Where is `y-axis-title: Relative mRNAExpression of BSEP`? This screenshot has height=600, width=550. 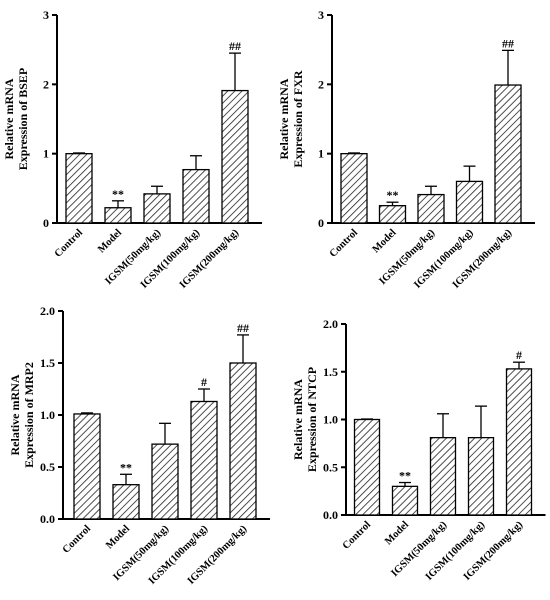
y-axis-title: Relative mRNAExpression of BSEP is located at coordinates (16, 119).